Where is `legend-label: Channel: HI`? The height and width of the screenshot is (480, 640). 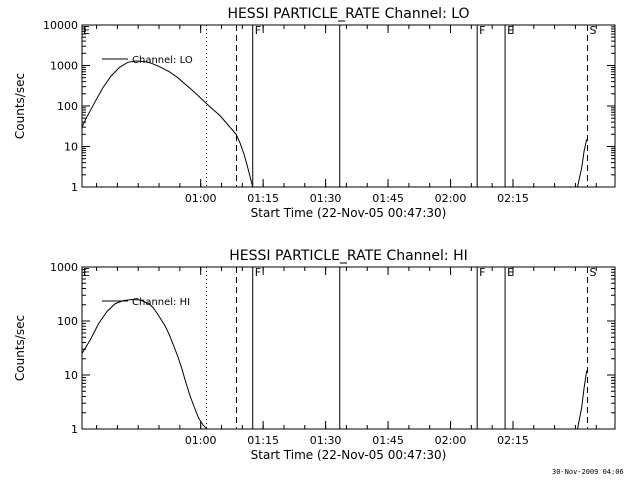 legend-label: Channel: HI is located at coordinates (161, 302).